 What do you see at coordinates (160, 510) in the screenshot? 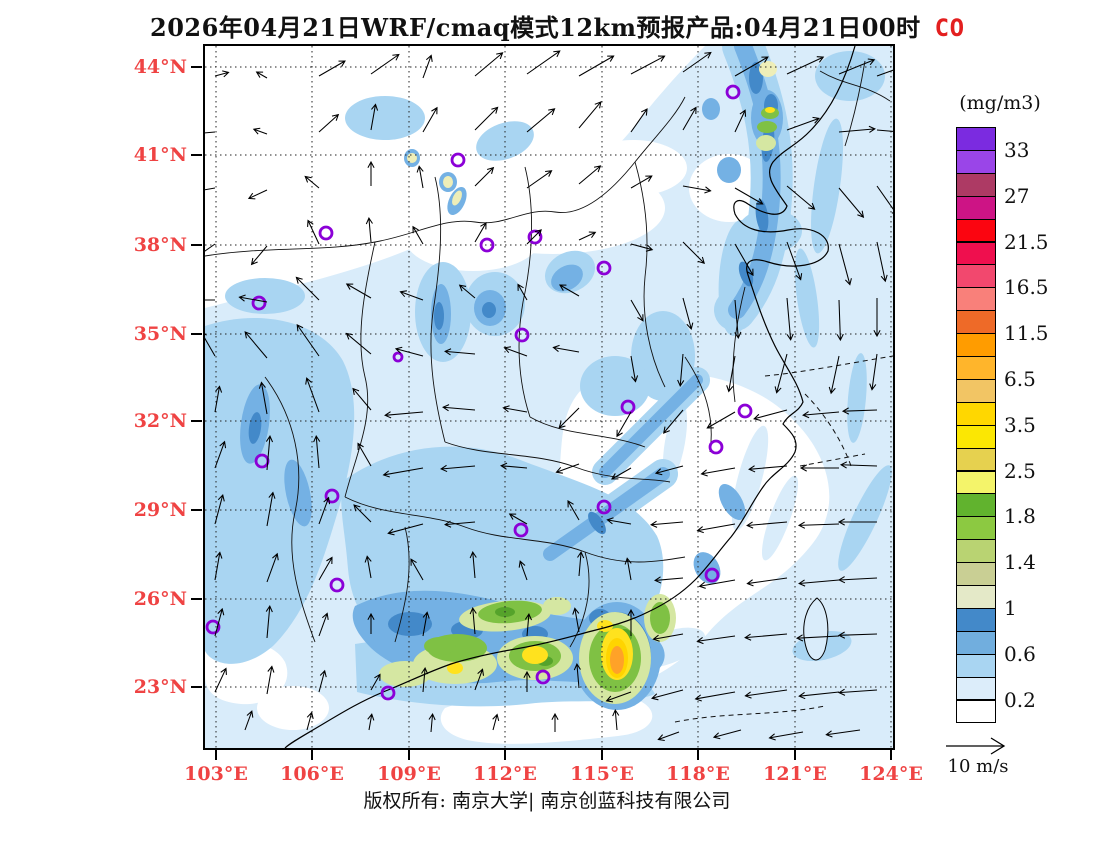
I see `lat-axis-label: 29°N` at bounding box center [160, 510].